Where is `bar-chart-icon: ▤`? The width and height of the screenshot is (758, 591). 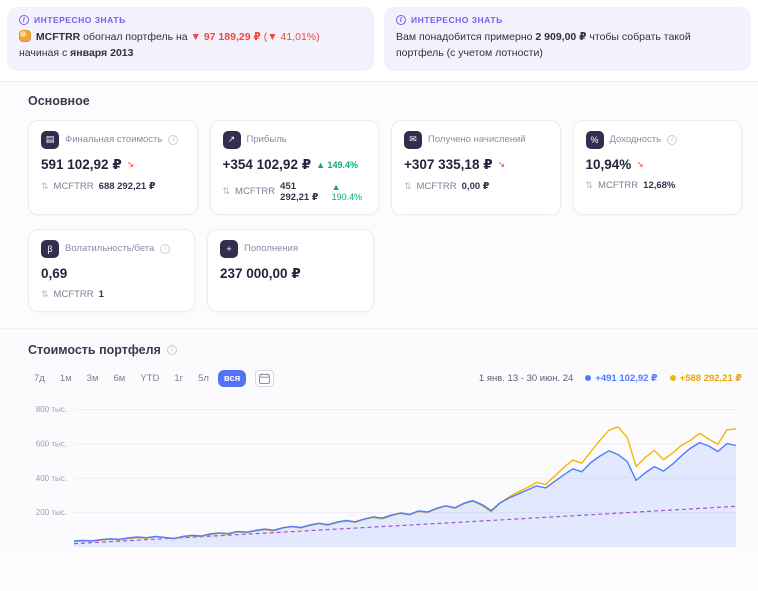 bar-chart-icon: ▤ is located at coordinates (50, 139).